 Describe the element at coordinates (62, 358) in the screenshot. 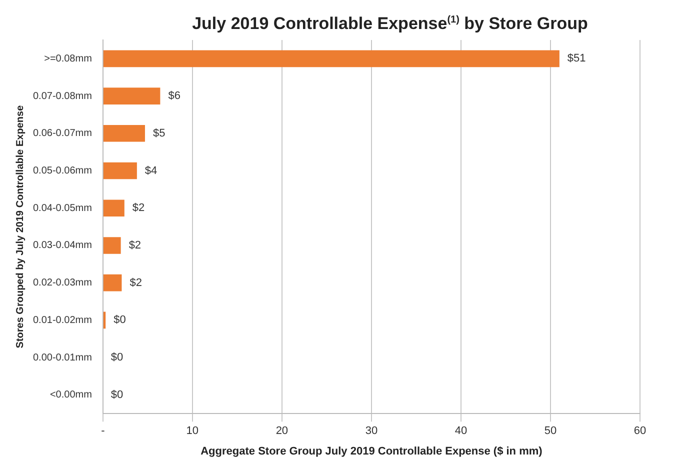

I see `y-tick-label: 0.00-0.01mm` at that location.